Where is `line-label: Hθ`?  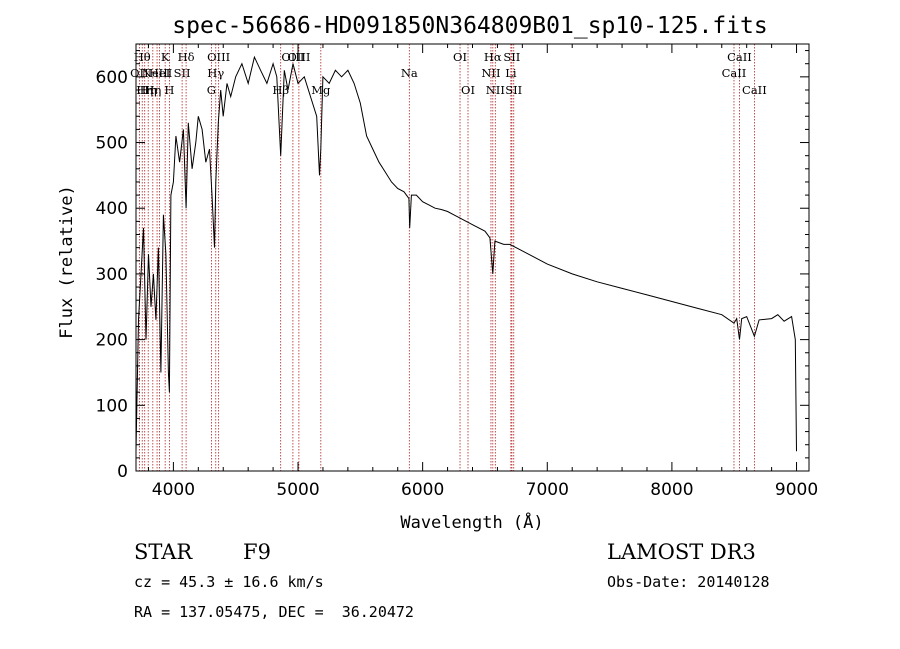 line-label: Hθ is located at coordinates (142, 57).